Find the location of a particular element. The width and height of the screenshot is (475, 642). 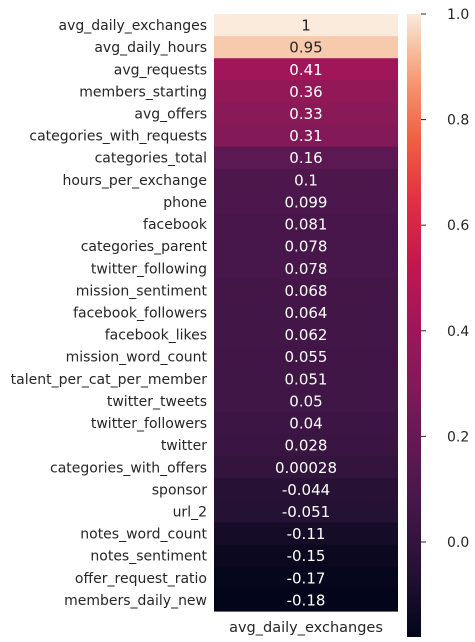

row-label: twitter_following is located at coordinates (149, 269).